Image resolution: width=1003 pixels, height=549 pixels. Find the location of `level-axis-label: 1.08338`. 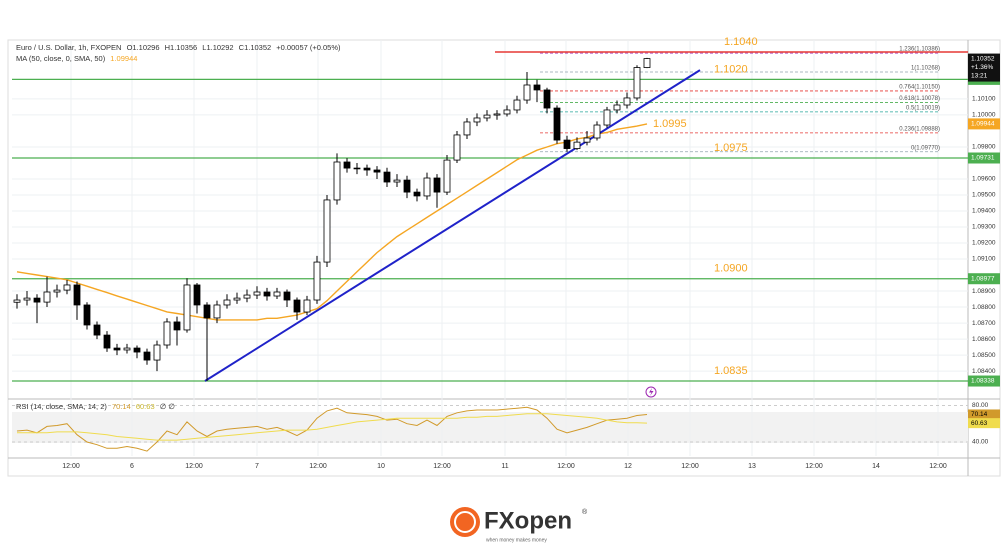

level-axis-label: 1.08338 is located at coordinates (983, 381).